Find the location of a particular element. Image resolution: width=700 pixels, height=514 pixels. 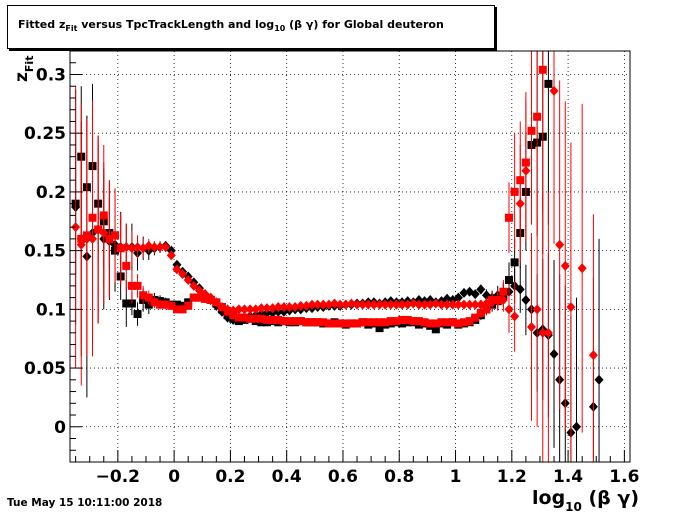

y-tick-label: 0.3 is located at coordinates (51, 75).